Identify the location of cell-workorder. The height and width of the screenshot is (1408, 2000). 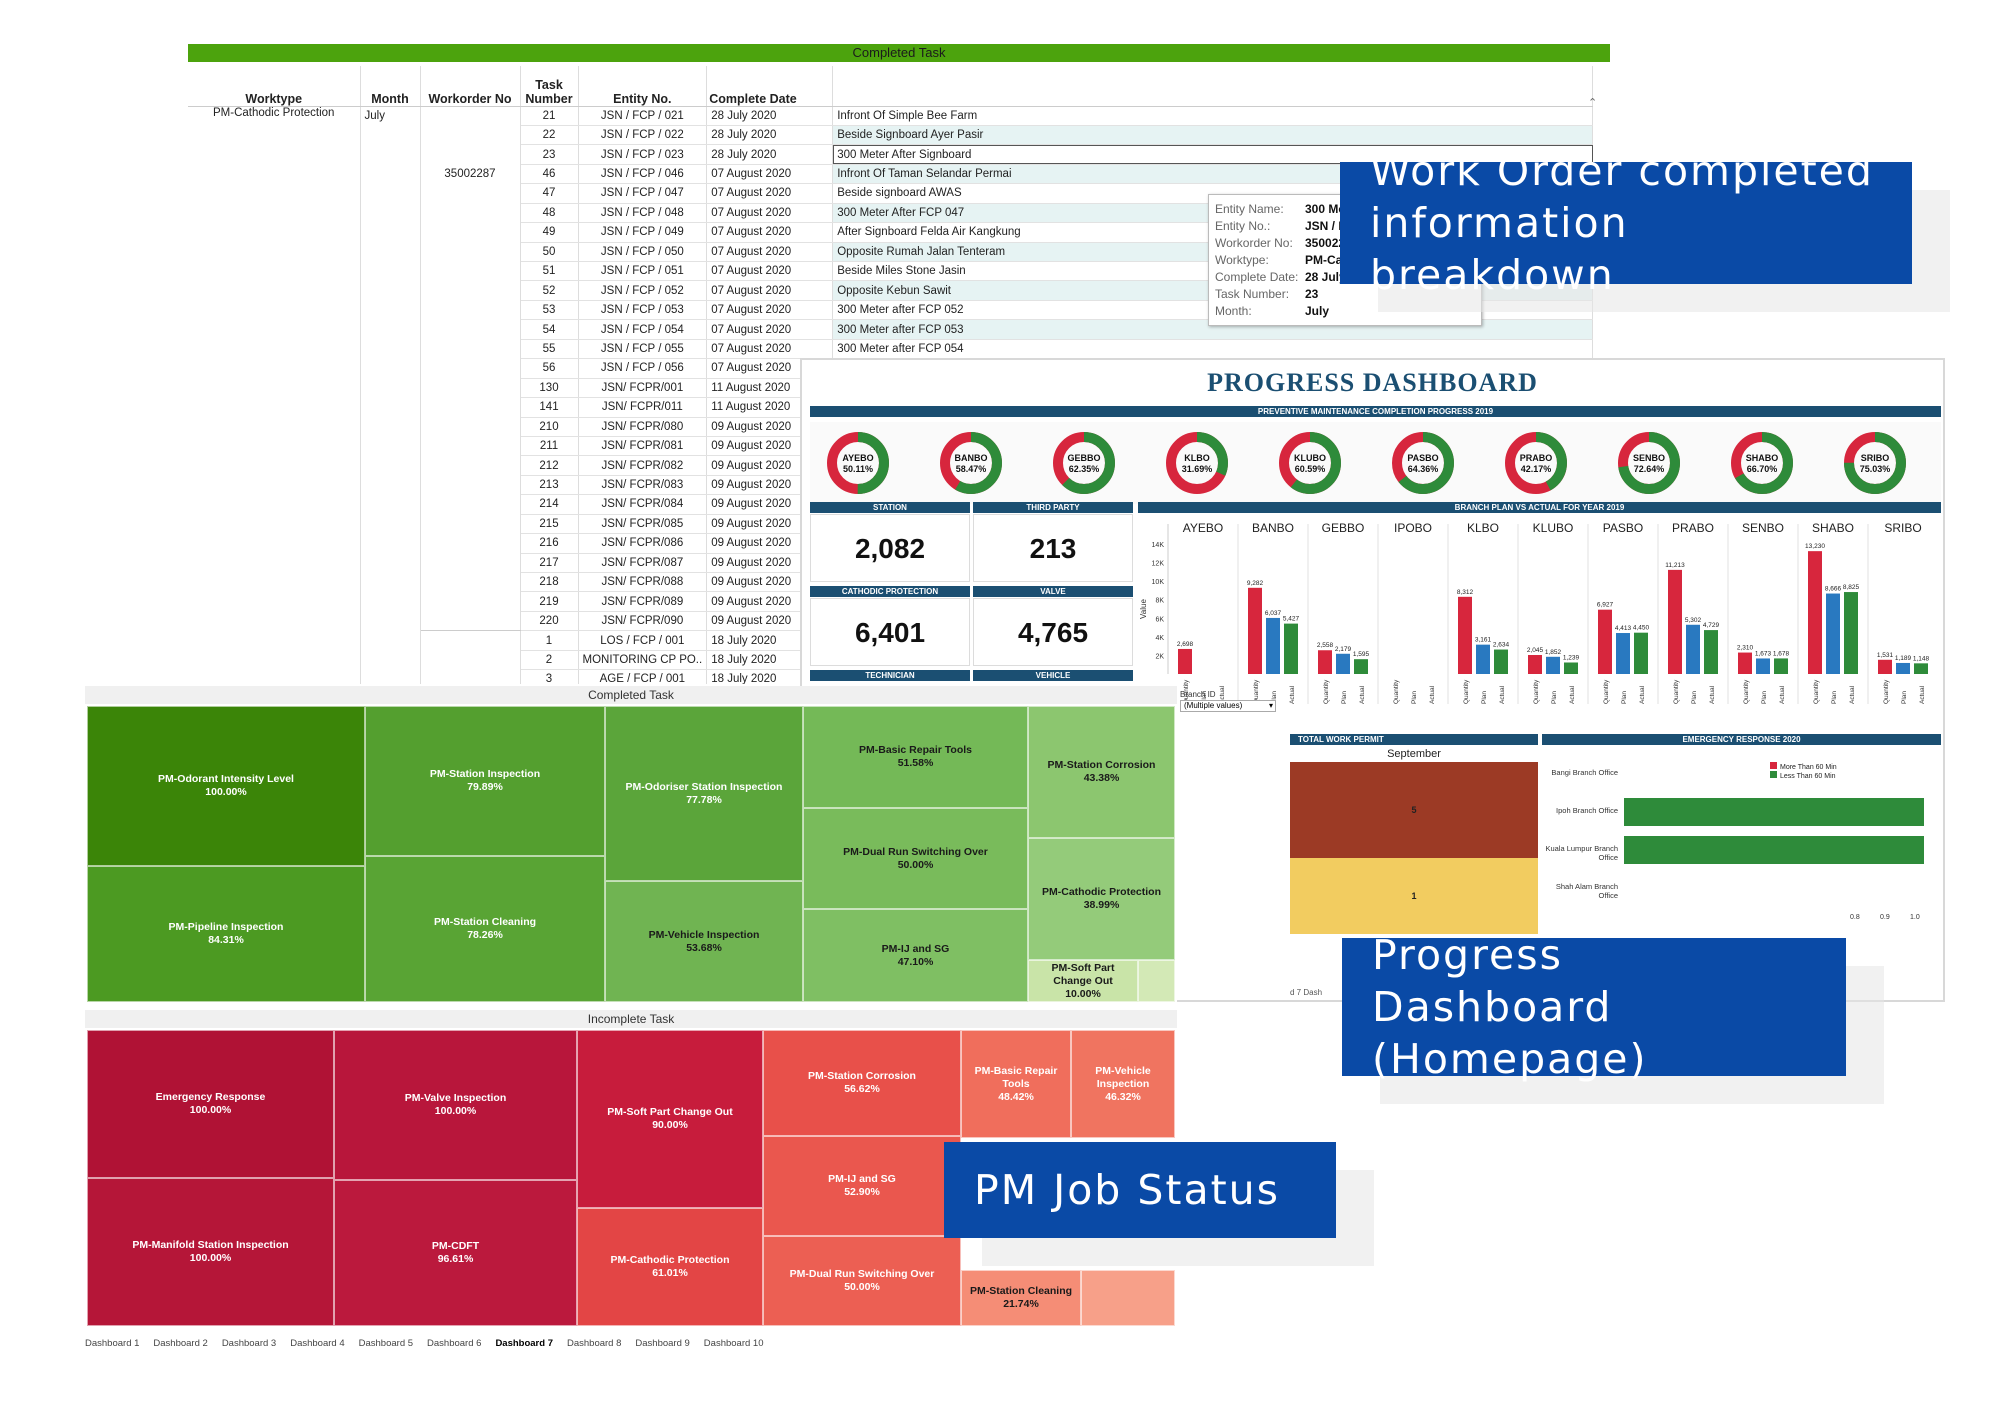
(470, 621).